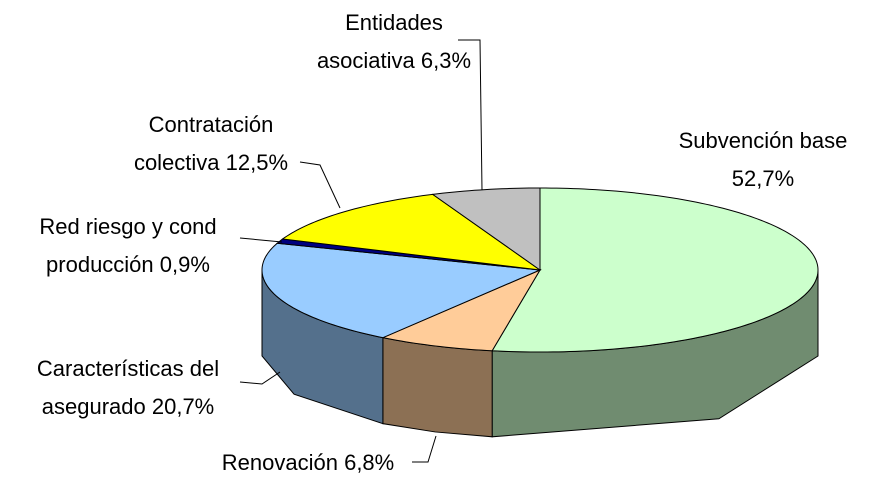 This screenshot has width=885, height=479. What do you see at coordinates (437, 387) in the screenshot?
I see `slice-side` at bounding box center [437, 387].